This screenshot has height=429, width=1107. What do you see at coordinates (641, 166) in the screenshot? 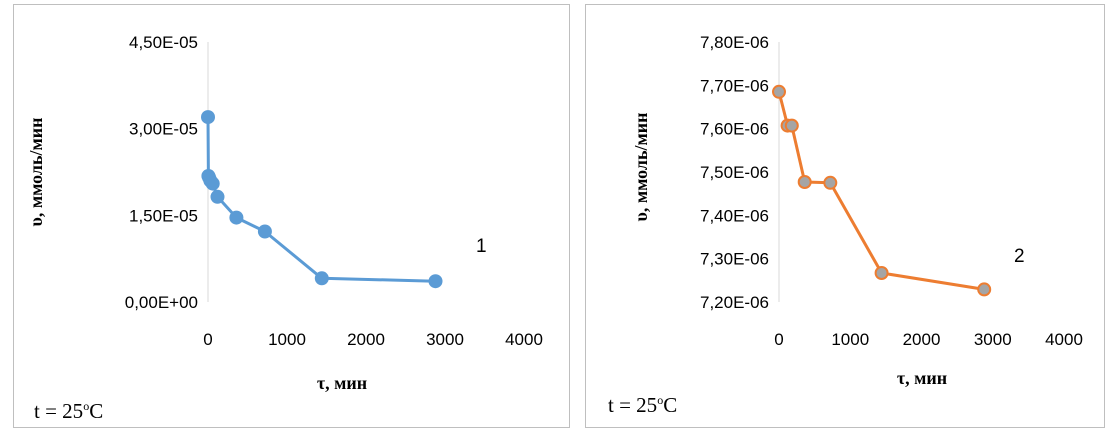
I see `chart-2-y-axis-label: υ, ммоль/мин` at bounding box center [641, 166].